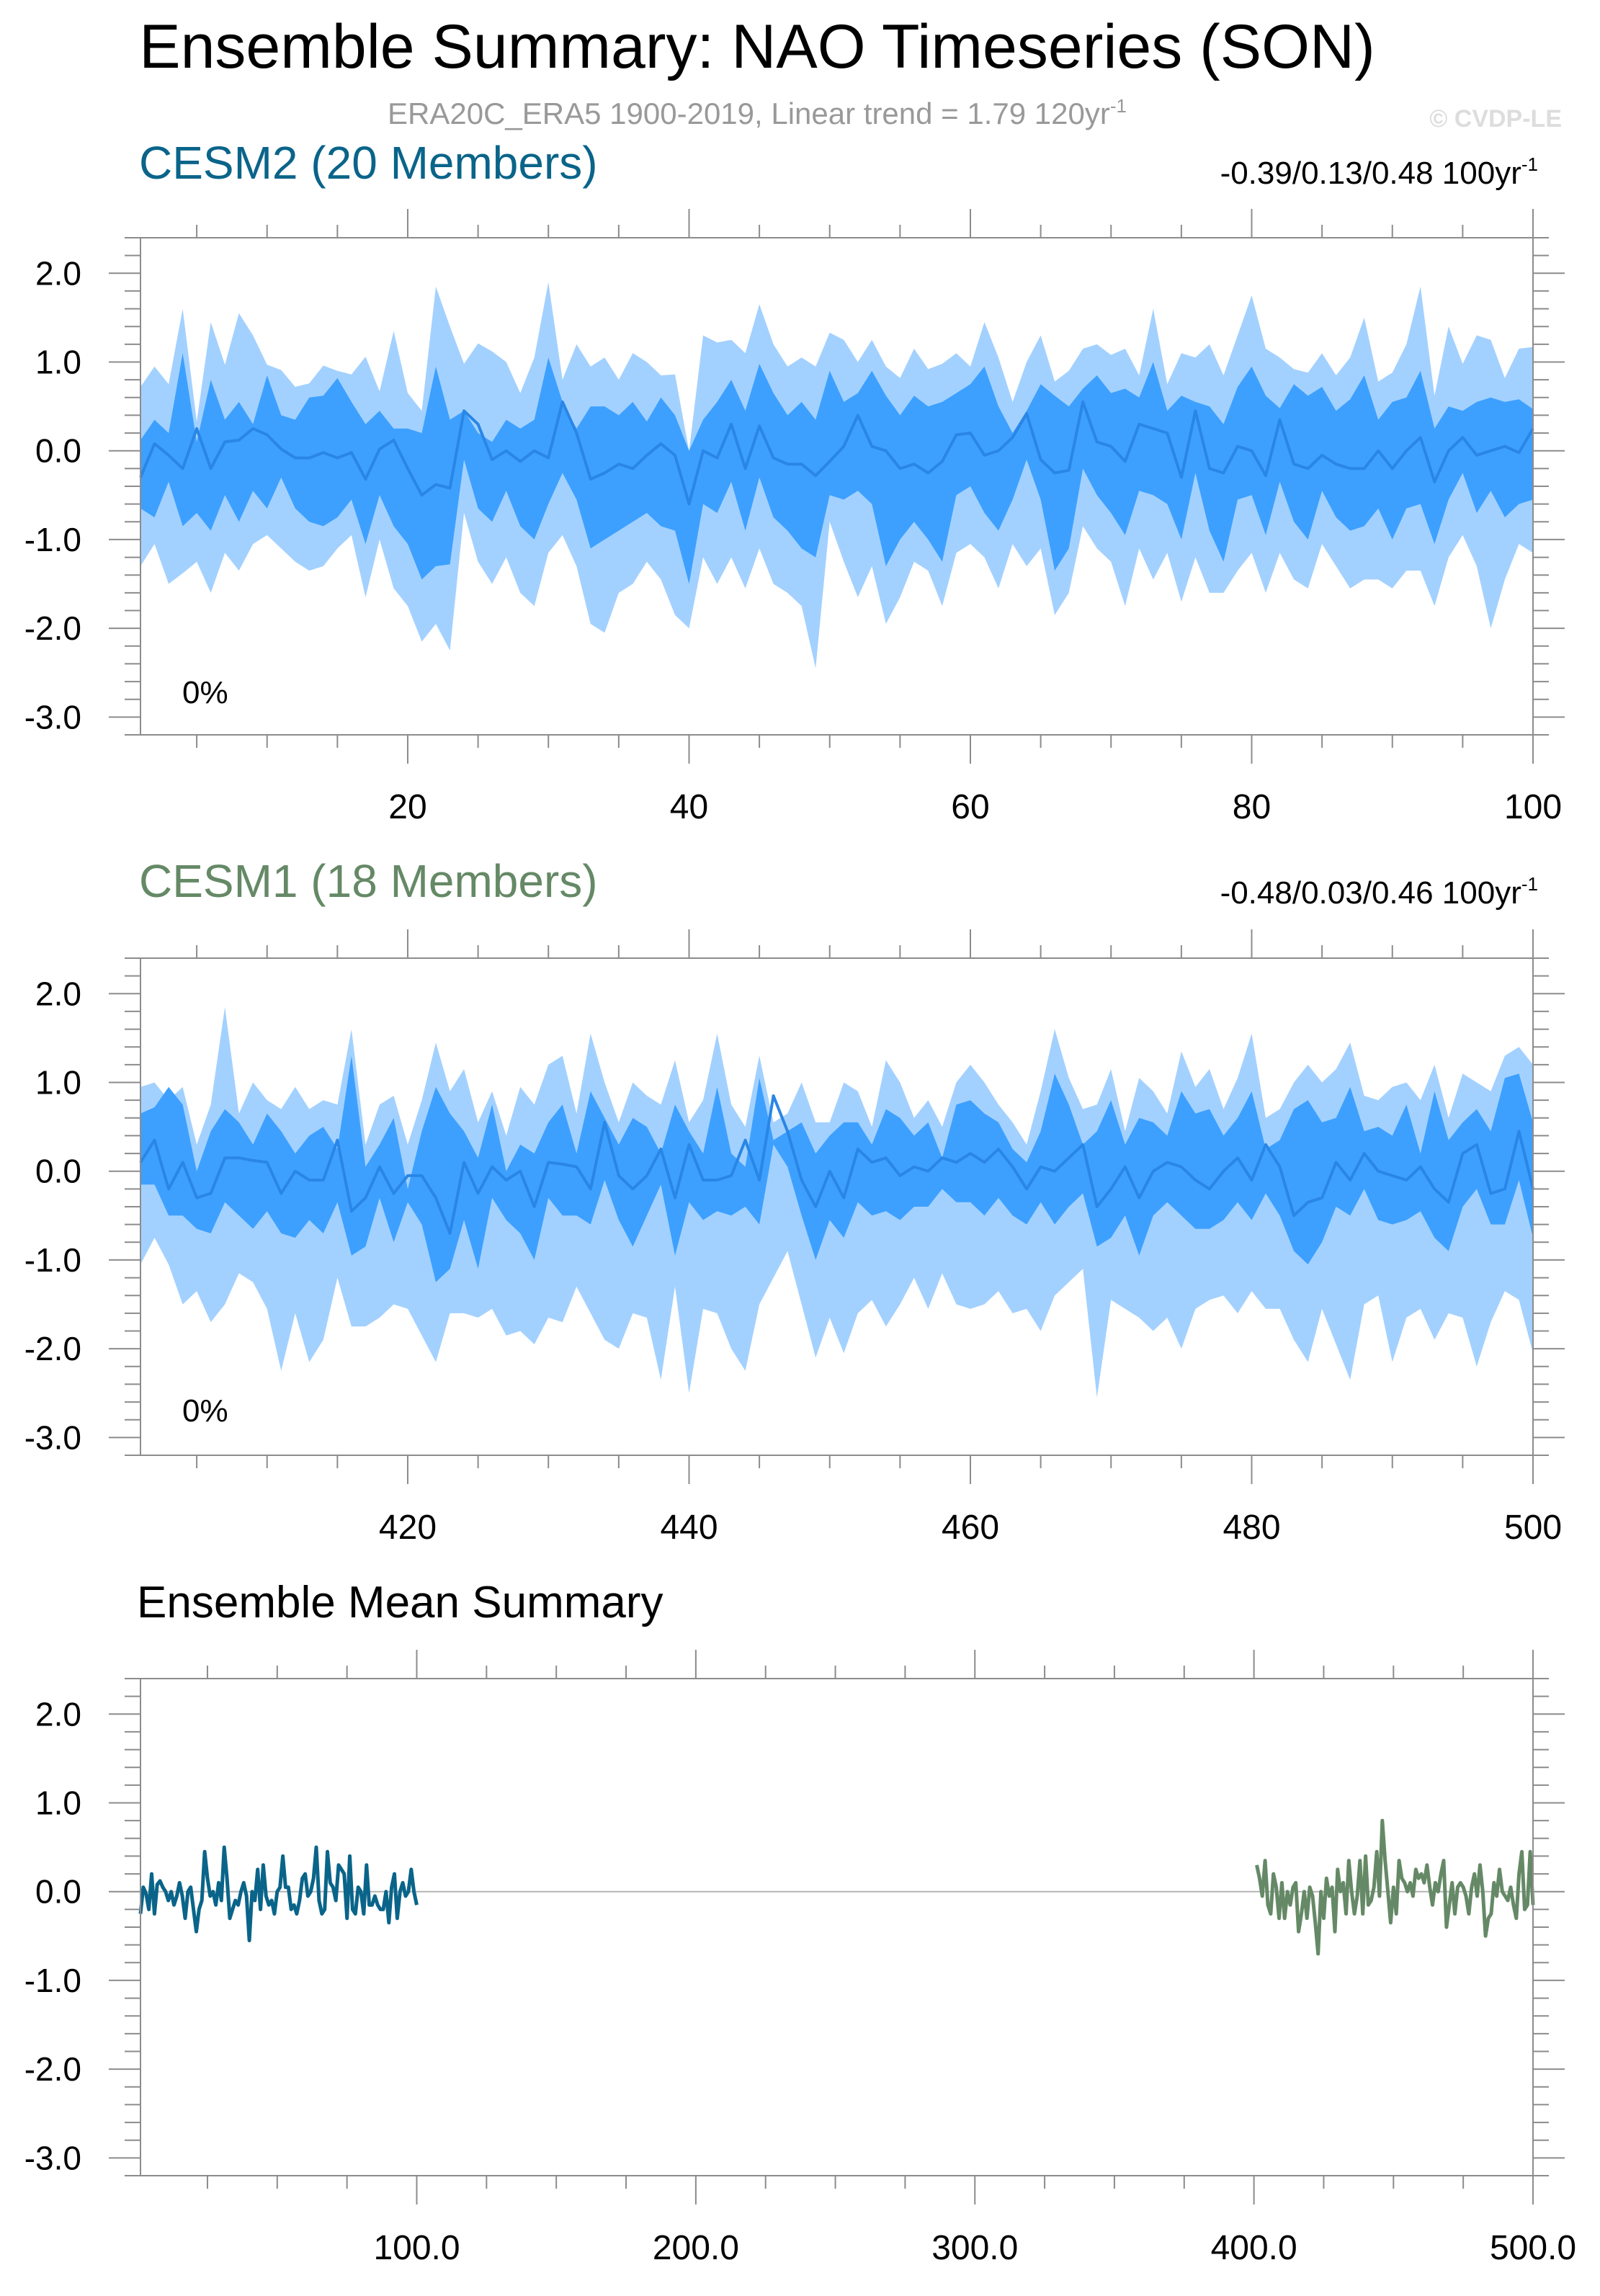 Image resolution: width=1600 pixels, height=2296 pixels. What do you see at coordinates (53, 717) in the screenshot?
I see `panel1-ytick-label: -3.0` at bounding box center [53, 717].